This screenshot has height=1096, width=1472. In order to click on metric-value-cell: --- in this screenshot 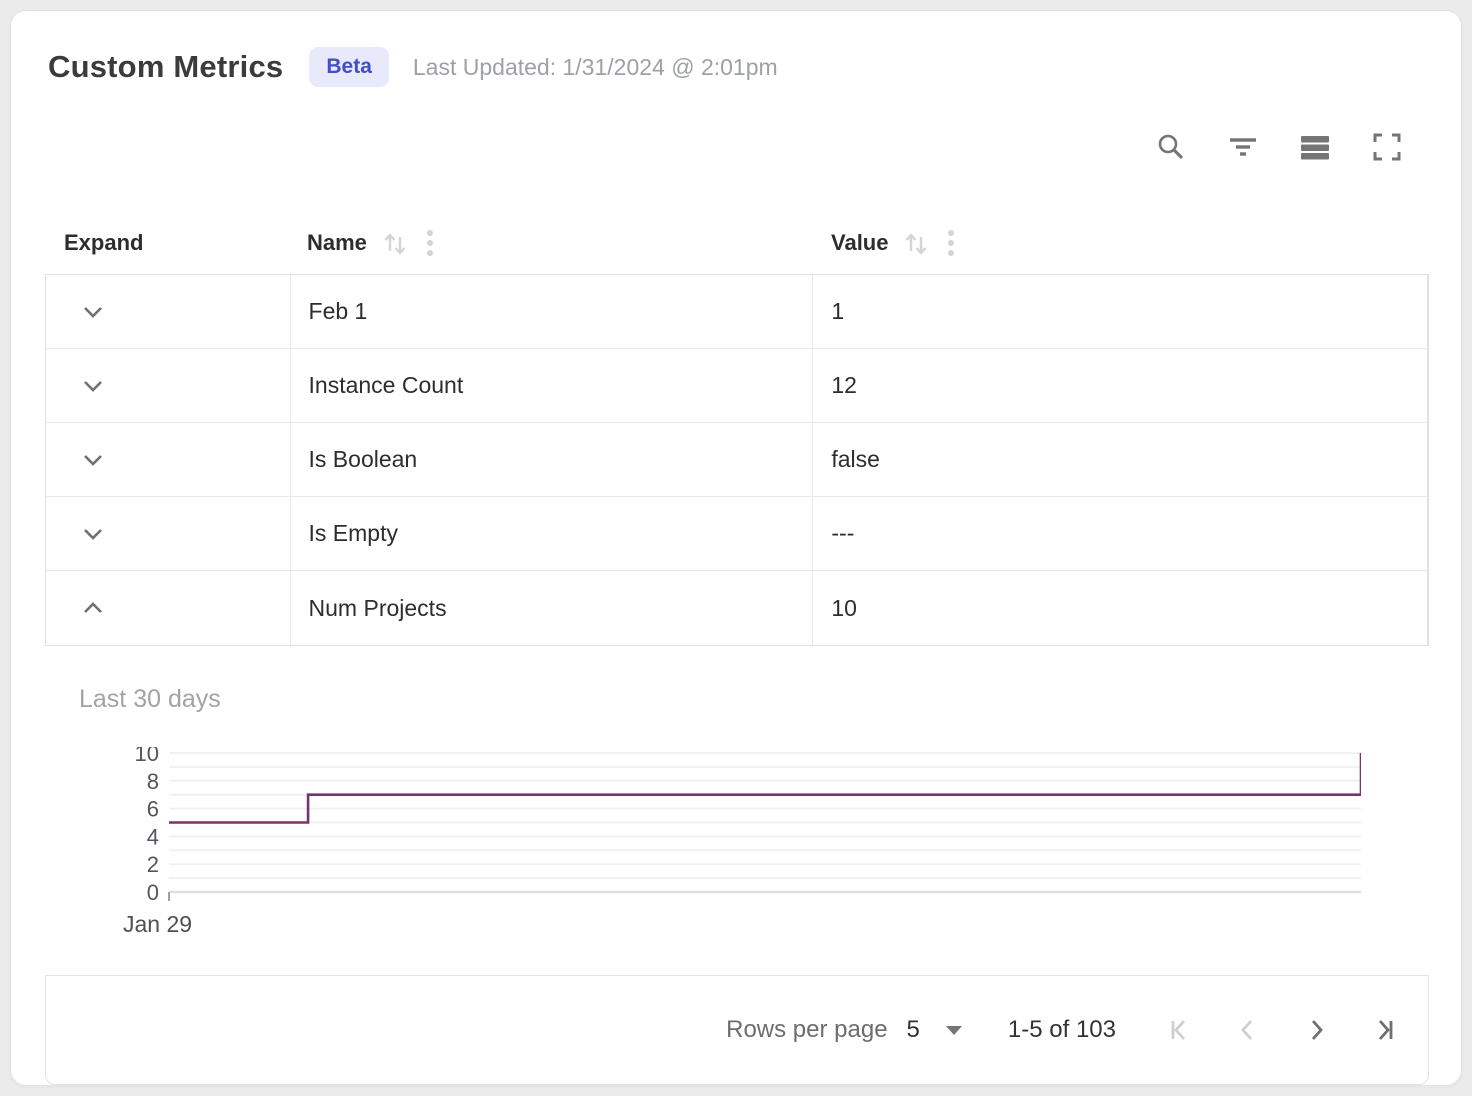, I will do `click(1119, 533)`.